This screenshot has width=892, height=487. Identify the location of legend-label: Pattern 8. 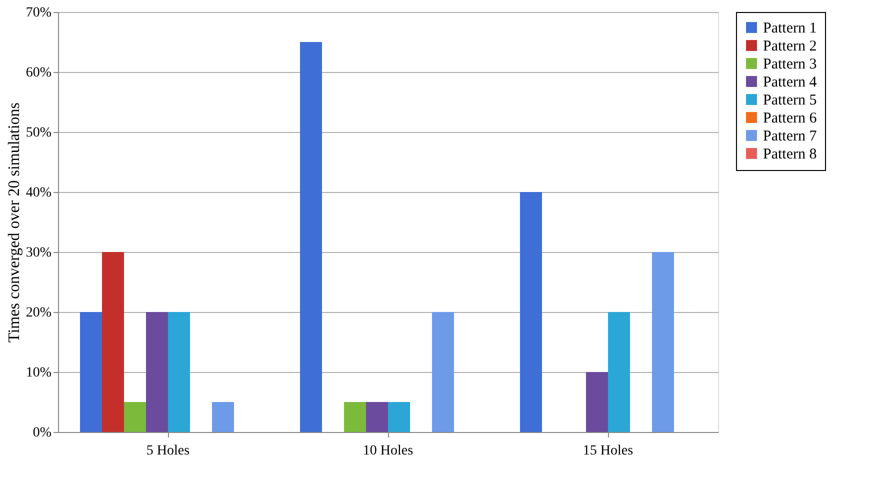
(790, 154).